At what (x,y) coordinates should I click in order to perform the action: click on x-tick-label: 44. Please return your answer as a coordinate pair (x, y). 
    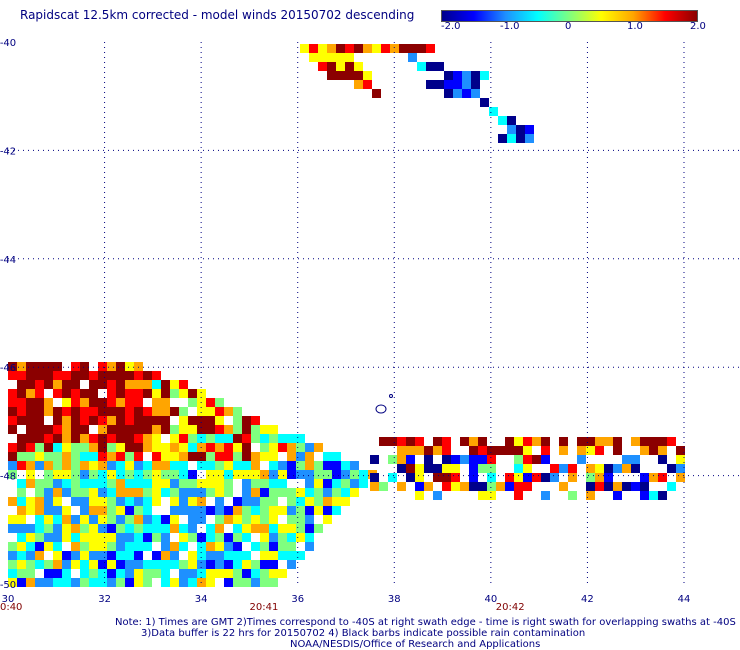
    Looking at the image, I should click on (684, 599).